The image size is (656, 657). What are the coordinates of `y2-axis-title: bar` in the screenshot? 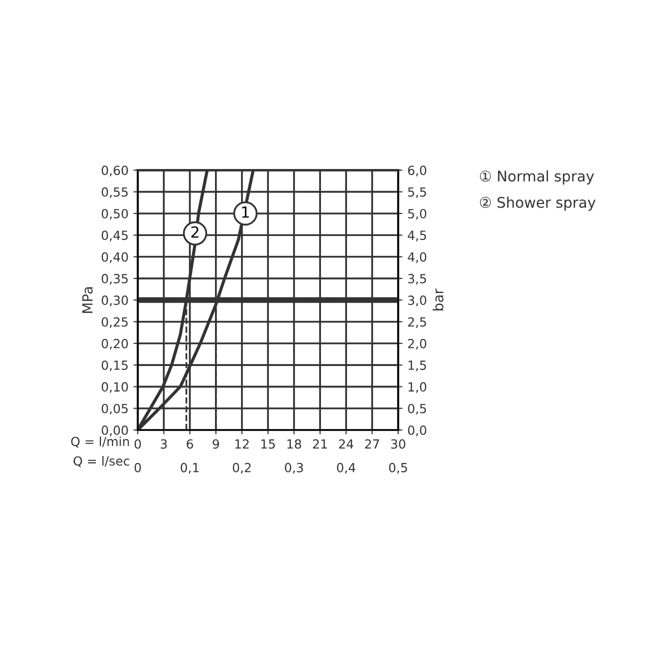 It's located at (438, 299).